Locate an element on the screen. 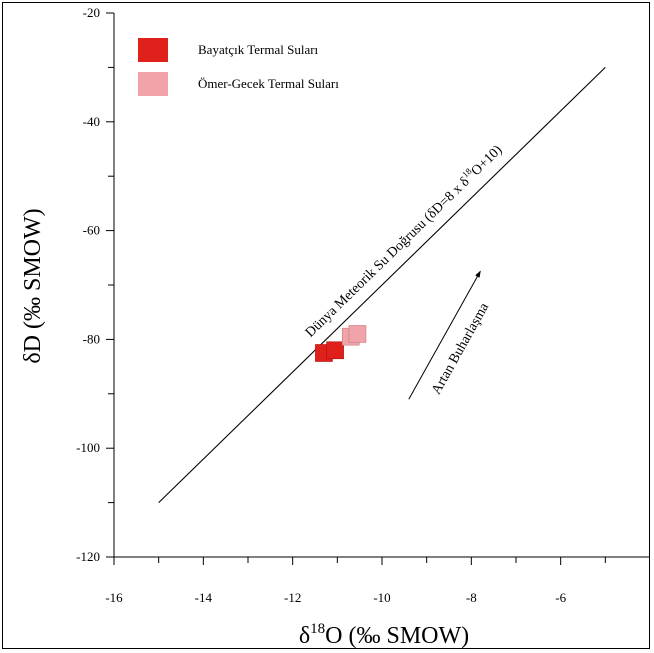 Image resolution: width=654 pixels, height=653 pixels. legend-label: Ömer-Gecek Termal Suları is located at coordinates (268, 83).